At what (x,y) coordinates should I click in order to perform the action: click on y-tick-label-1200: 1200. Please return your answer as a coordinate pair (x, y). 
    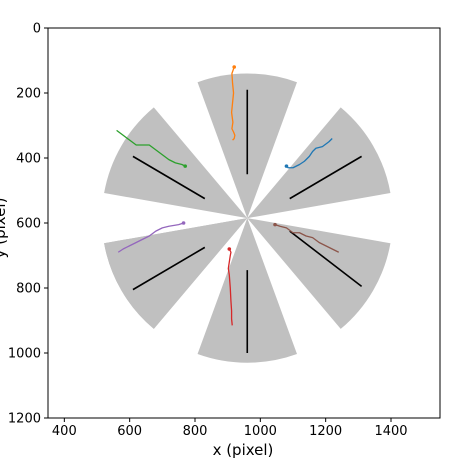
    Looking at the image, I should click on (24, 419).